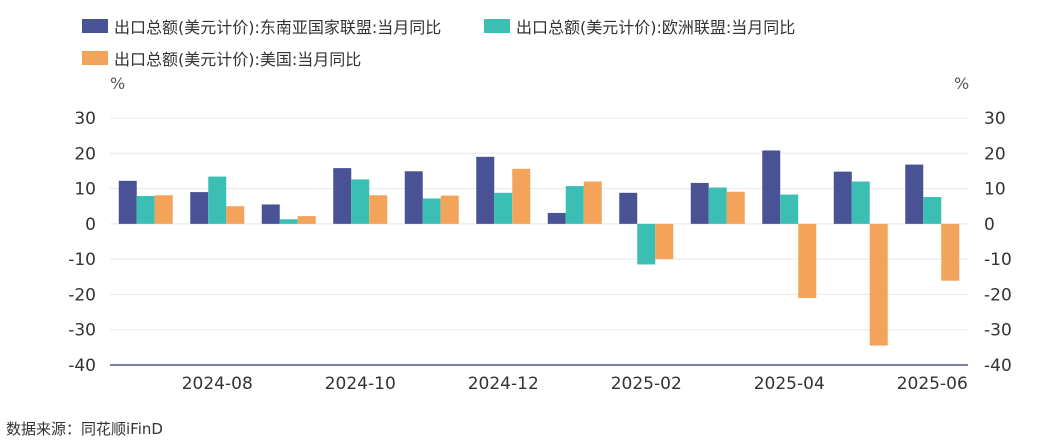 The width and height of the screenshot is (1057, 442). What do you see at coordinates (82, 366) in the screenshot?
I see `y-tick-label-left: -40` at bounding box center [82, 366].